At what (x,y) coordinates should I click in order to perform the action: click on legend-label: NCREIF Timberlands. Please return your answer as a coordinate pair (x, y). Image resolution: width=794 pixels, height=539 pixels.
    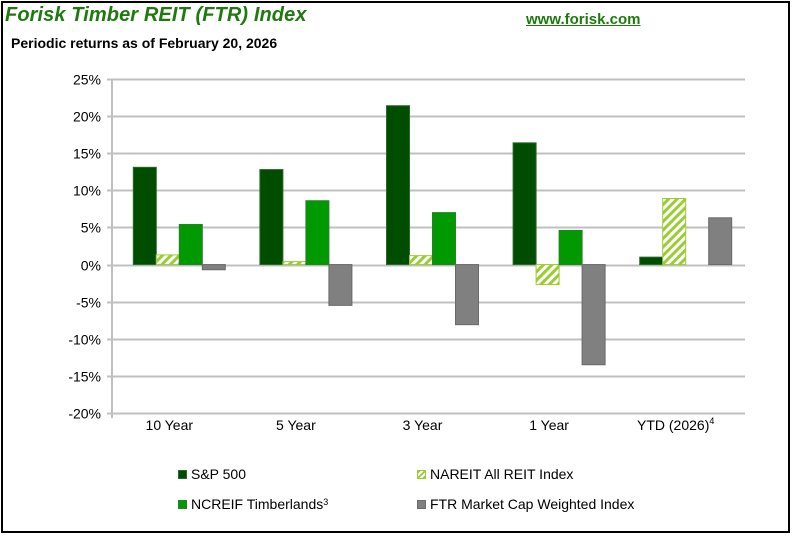
    Looking at the image, I should click on (257, 504).